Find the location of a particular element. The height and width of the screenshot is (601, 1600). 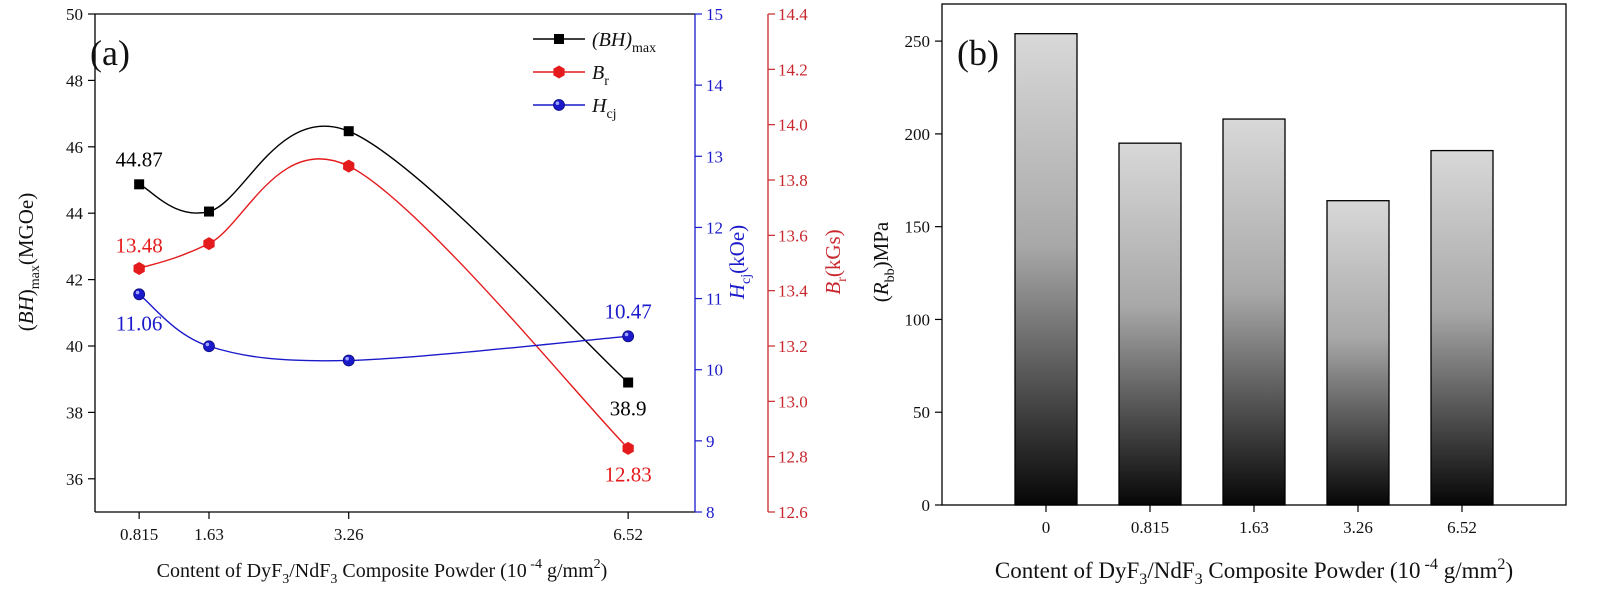

left-y-tick-label: 40 is located at coordinates (74, 346).